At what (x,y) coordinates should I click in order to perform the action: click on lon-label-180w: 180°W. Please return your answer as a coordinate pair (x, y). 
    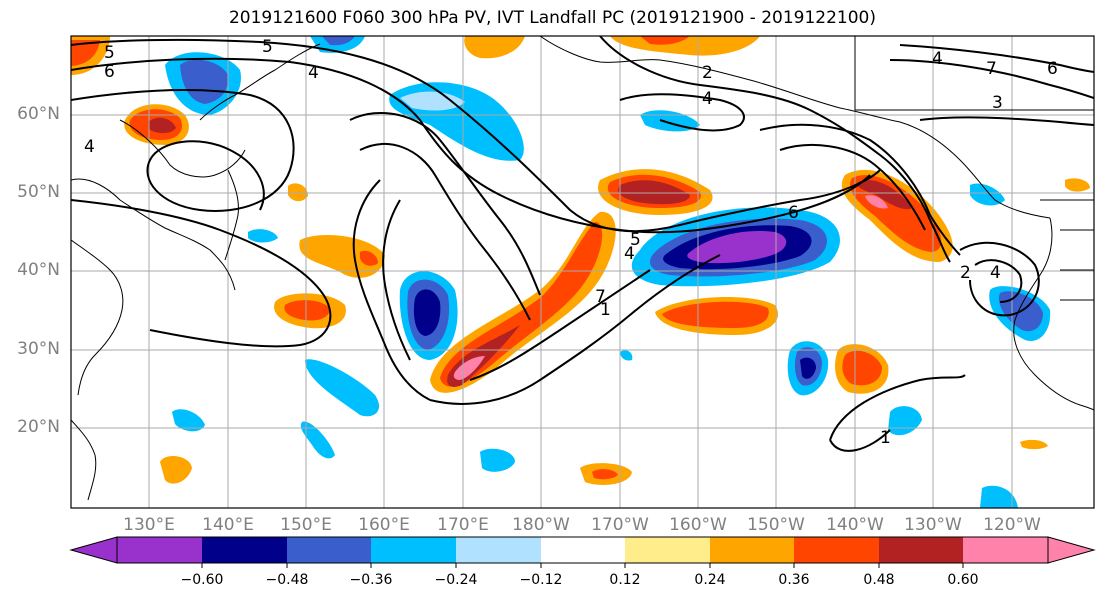
    Looking at the image, I should click on (541, 525).